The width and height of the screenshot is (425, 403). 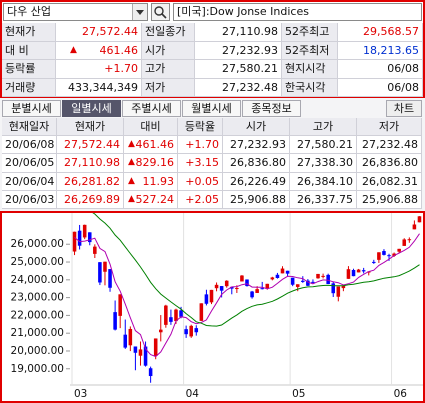 What do you see at coordinates (200, 200) in the screenshot?
I see `value-cell: +2.05` at bounding box center [200, 200].